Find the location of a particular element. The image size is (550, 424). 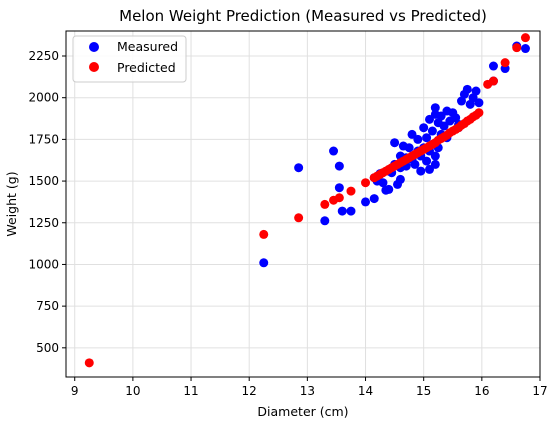

x-tick-label: 13 is located at coordinates (307, 391).